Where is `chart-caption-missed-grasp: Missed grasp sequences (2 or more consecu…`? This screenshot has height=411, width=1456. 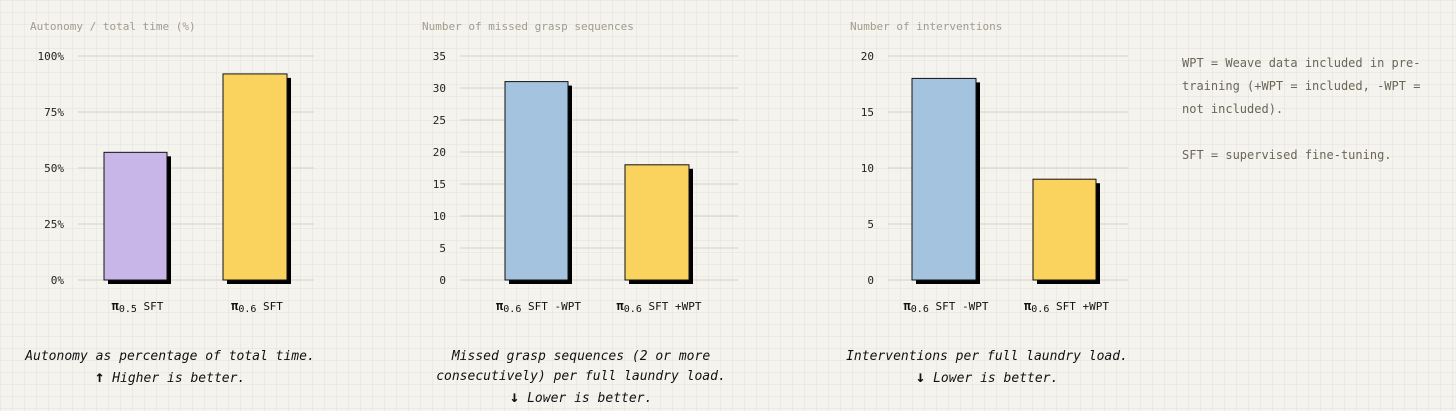 chart-caption-missed-grasp: Missed grasp sequences (2 or more consecu… is located at coordinates (581, 378).